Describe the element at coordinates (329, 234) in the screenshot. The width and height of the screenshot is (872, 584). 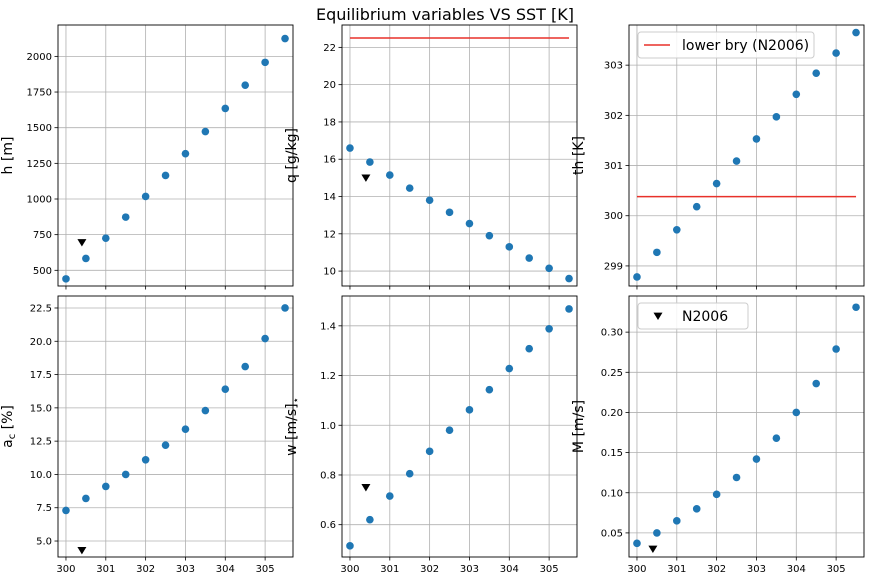
I see `y-tick-label: 12` at that location.